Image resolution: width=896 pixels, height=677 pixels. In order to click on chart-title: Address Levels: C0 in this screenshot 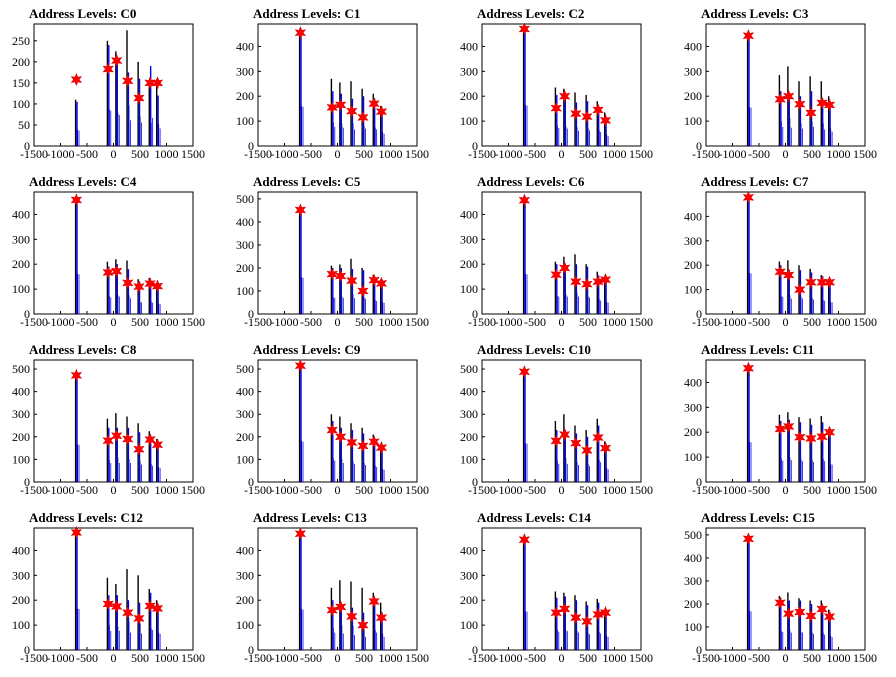, I will do `click(82, 13)`.